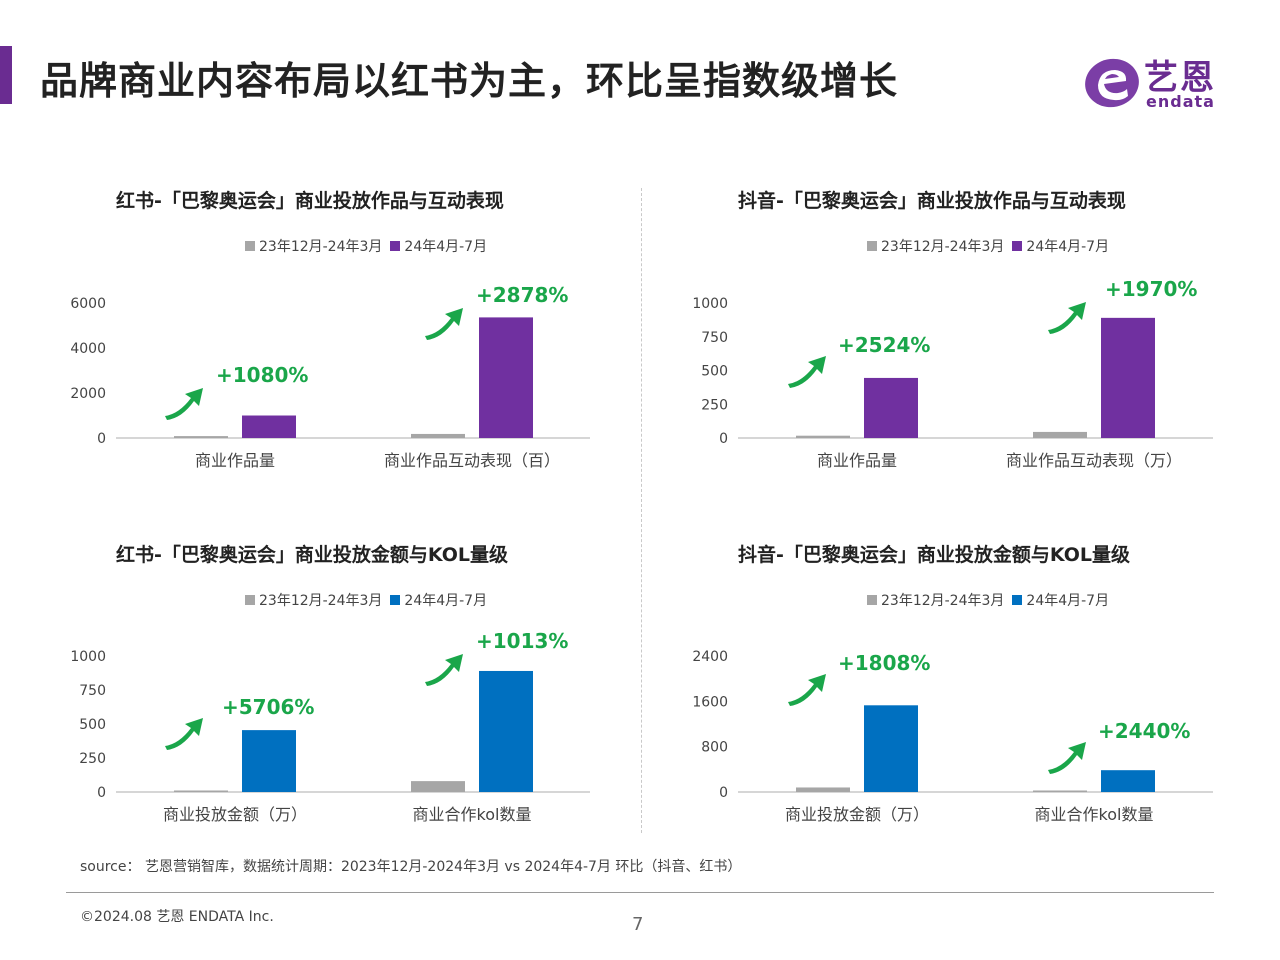 Image resolution: width=1280 pixels, height=960 pixels. I want to click on x-category-label: 商业作品互动表现（百）, so click(472, 460).